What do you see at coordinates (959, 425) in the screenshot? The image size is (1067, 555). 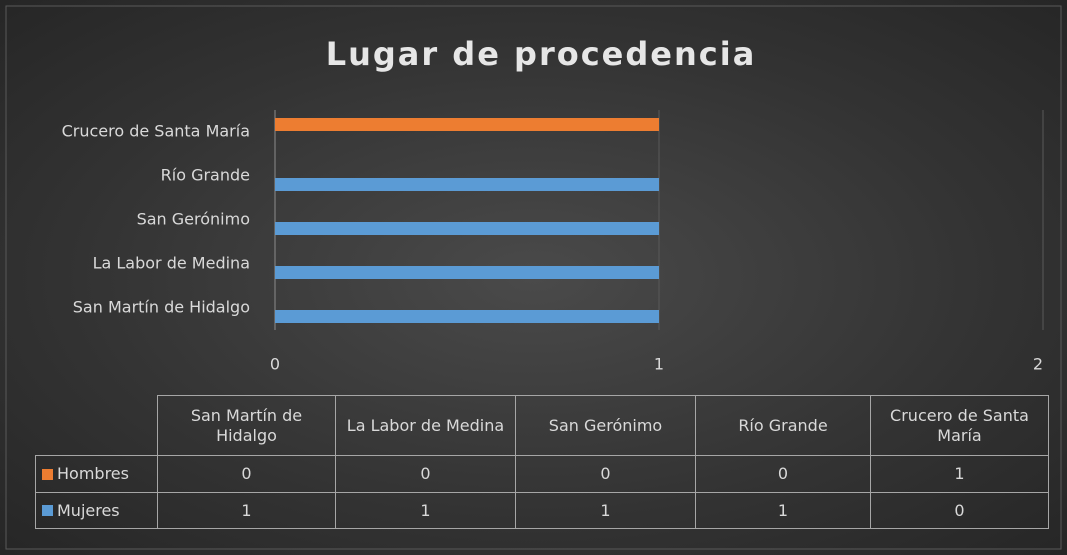 I see `table-header: Crucero de Santa María` at bounding box center [959, 425].